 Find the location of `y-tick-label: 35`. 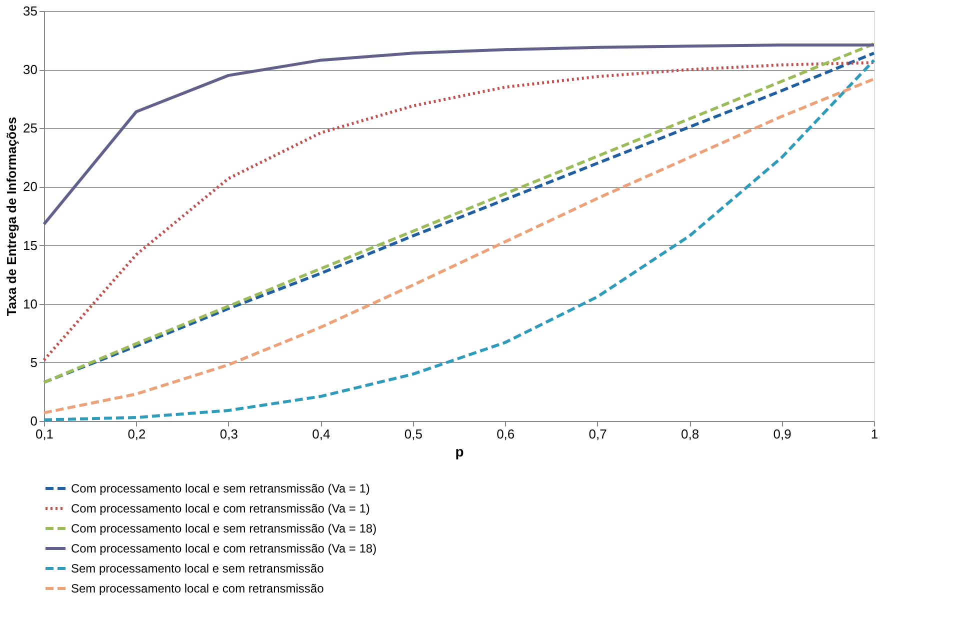

y-tick-label: 35 is located at coordinates (30, 11).